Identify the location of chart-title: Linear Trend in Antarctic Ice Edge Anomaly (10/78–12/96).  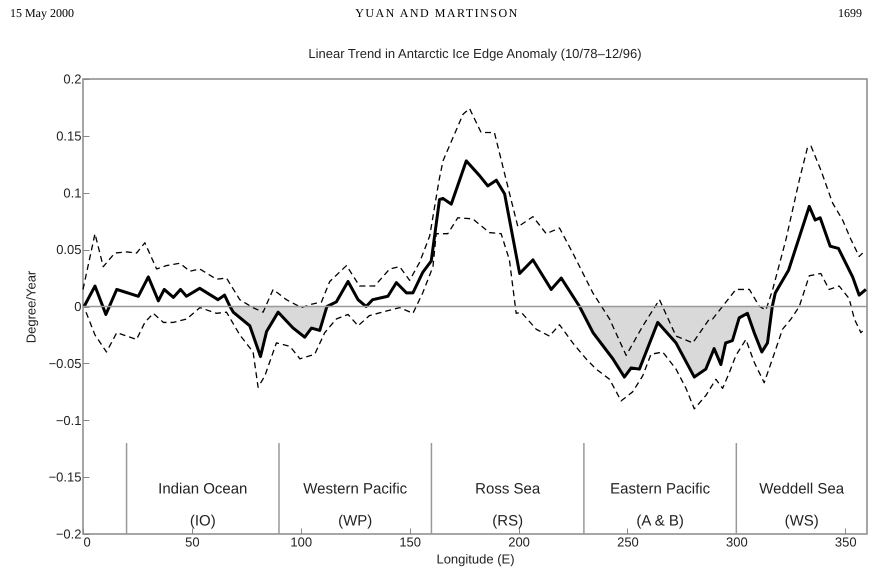
(475, 53).